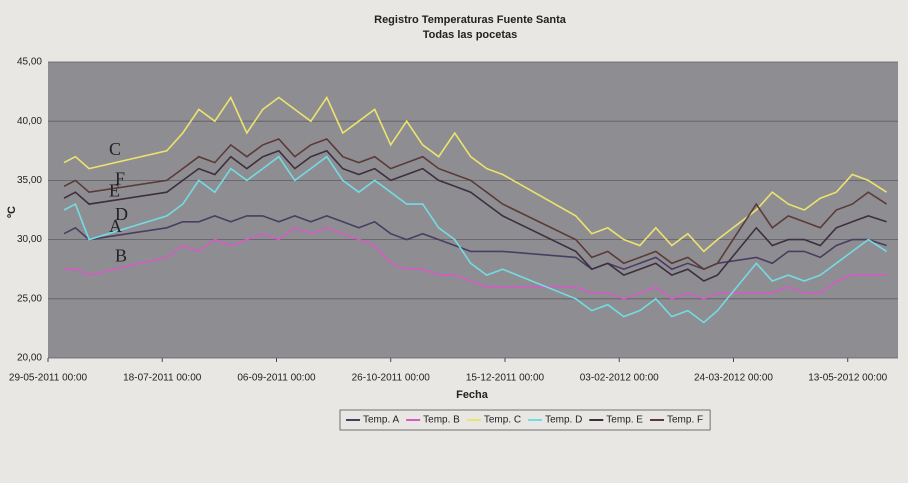  What do you see at coordinates (48, 378) in the screenshot?
I see `x-tick-label: 29-05-2011 00:00` at bounding box center [48, 378].